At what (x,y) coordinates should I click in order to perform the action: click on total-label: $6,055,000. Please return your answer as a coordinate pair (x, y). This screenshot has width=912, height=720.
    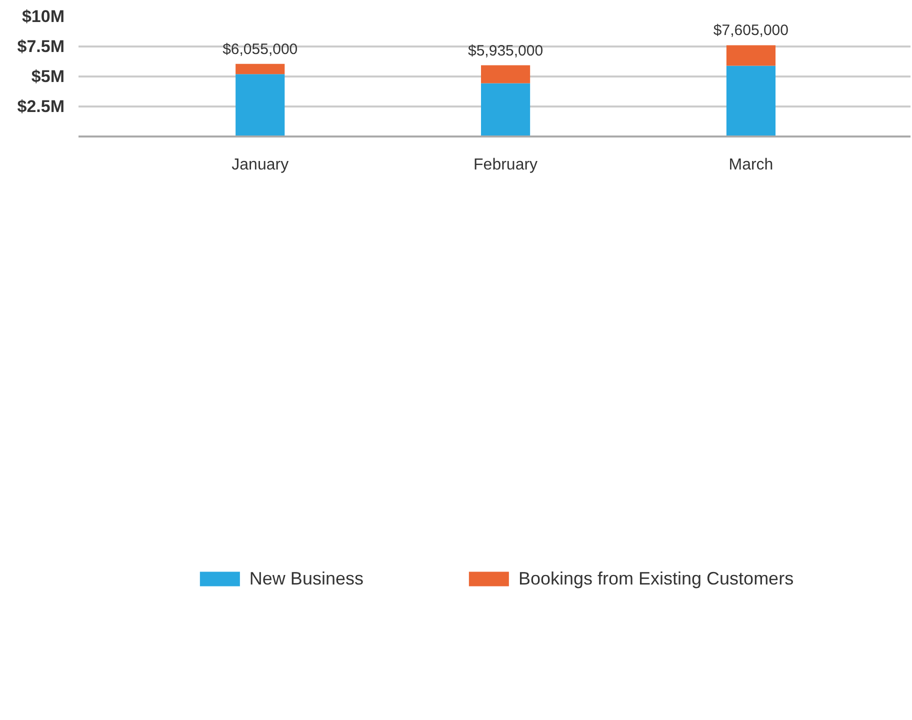
    Looking at the image, I should click on (260, 49).